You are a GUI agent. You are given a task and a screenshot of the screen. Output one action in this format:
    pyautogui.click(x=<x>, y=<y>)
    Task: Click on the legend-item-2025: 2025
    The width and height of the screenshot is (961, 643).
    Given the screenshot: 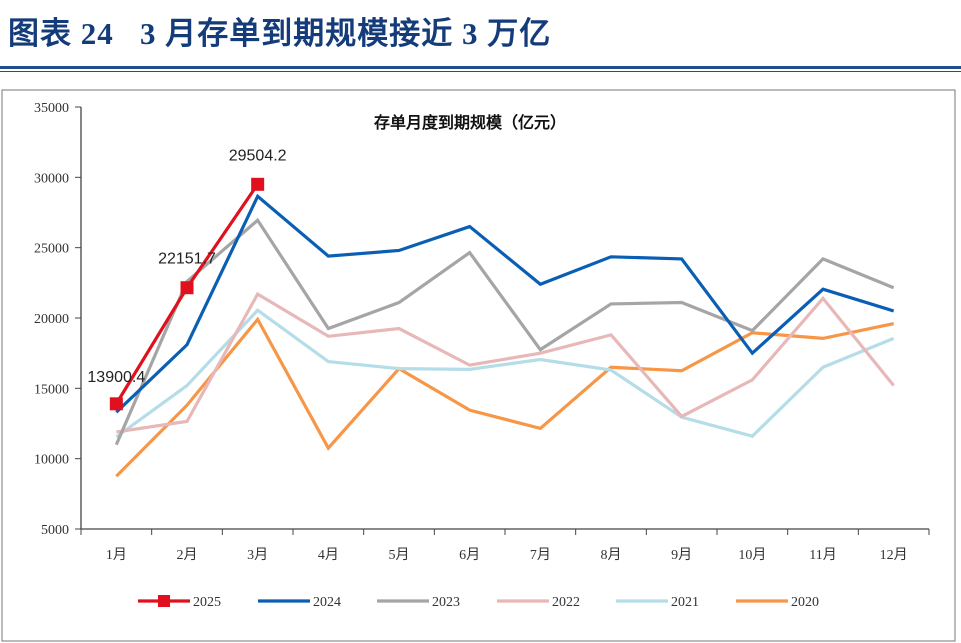 What is the action you would take?
    pyautogui.click(x=179, y=602)
    